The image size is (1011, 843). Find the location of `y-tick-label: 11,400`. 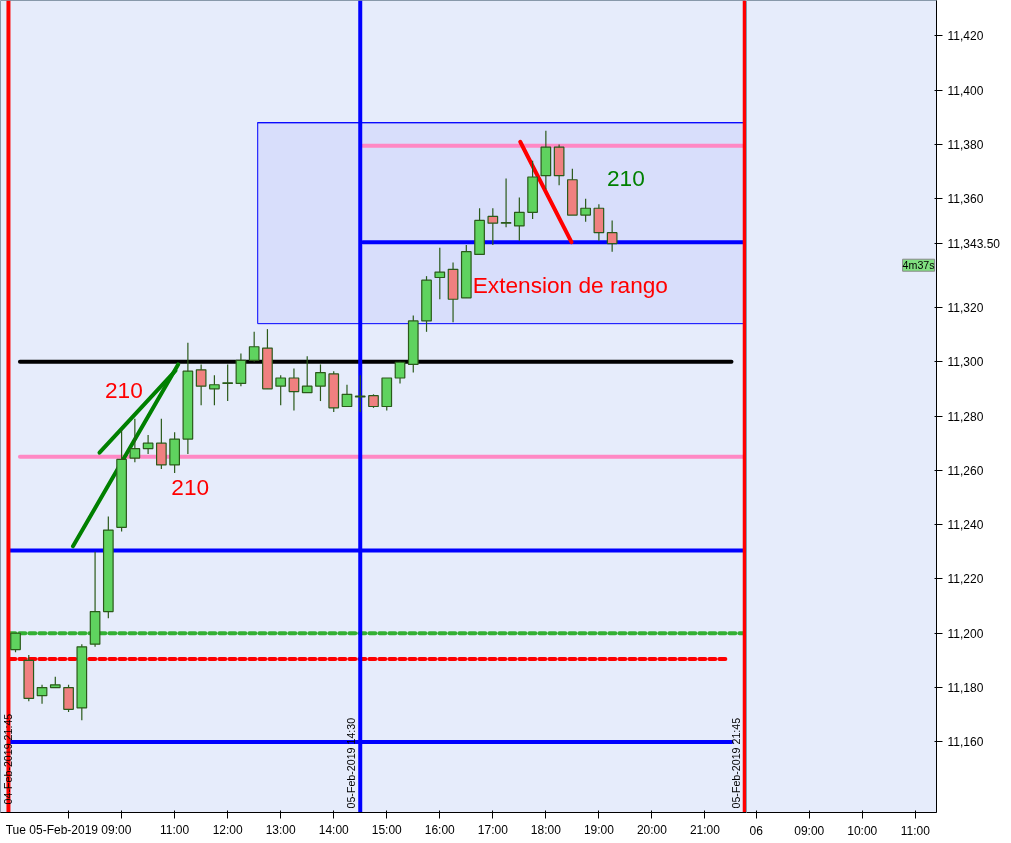

y-tick-label: 11,400 is located at coordinates (965, 90).